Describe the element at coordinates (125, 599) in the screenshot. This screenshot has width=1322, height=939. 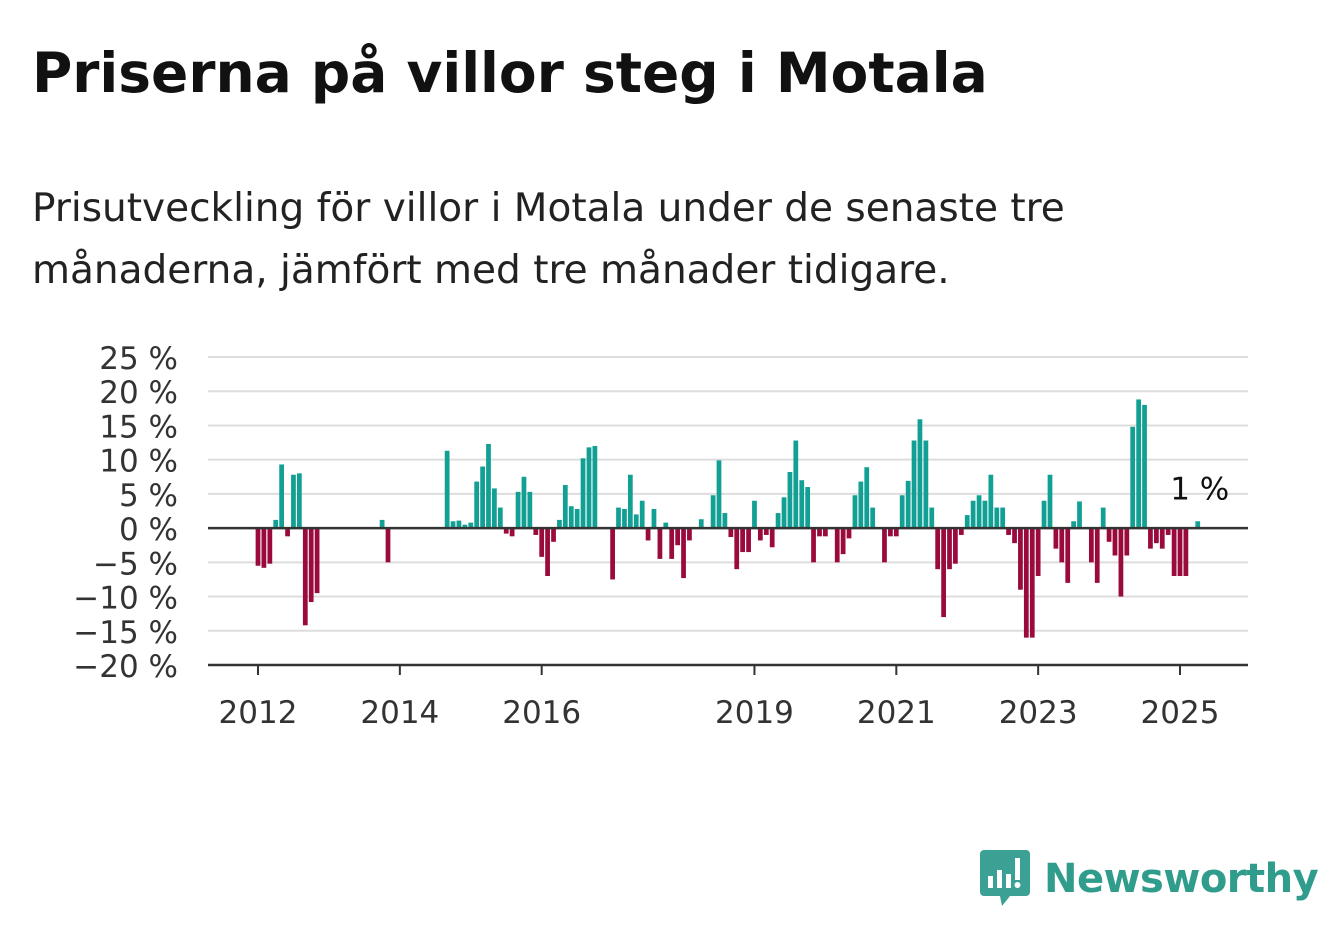
I see `y-tick-label: −10 %` at that location.